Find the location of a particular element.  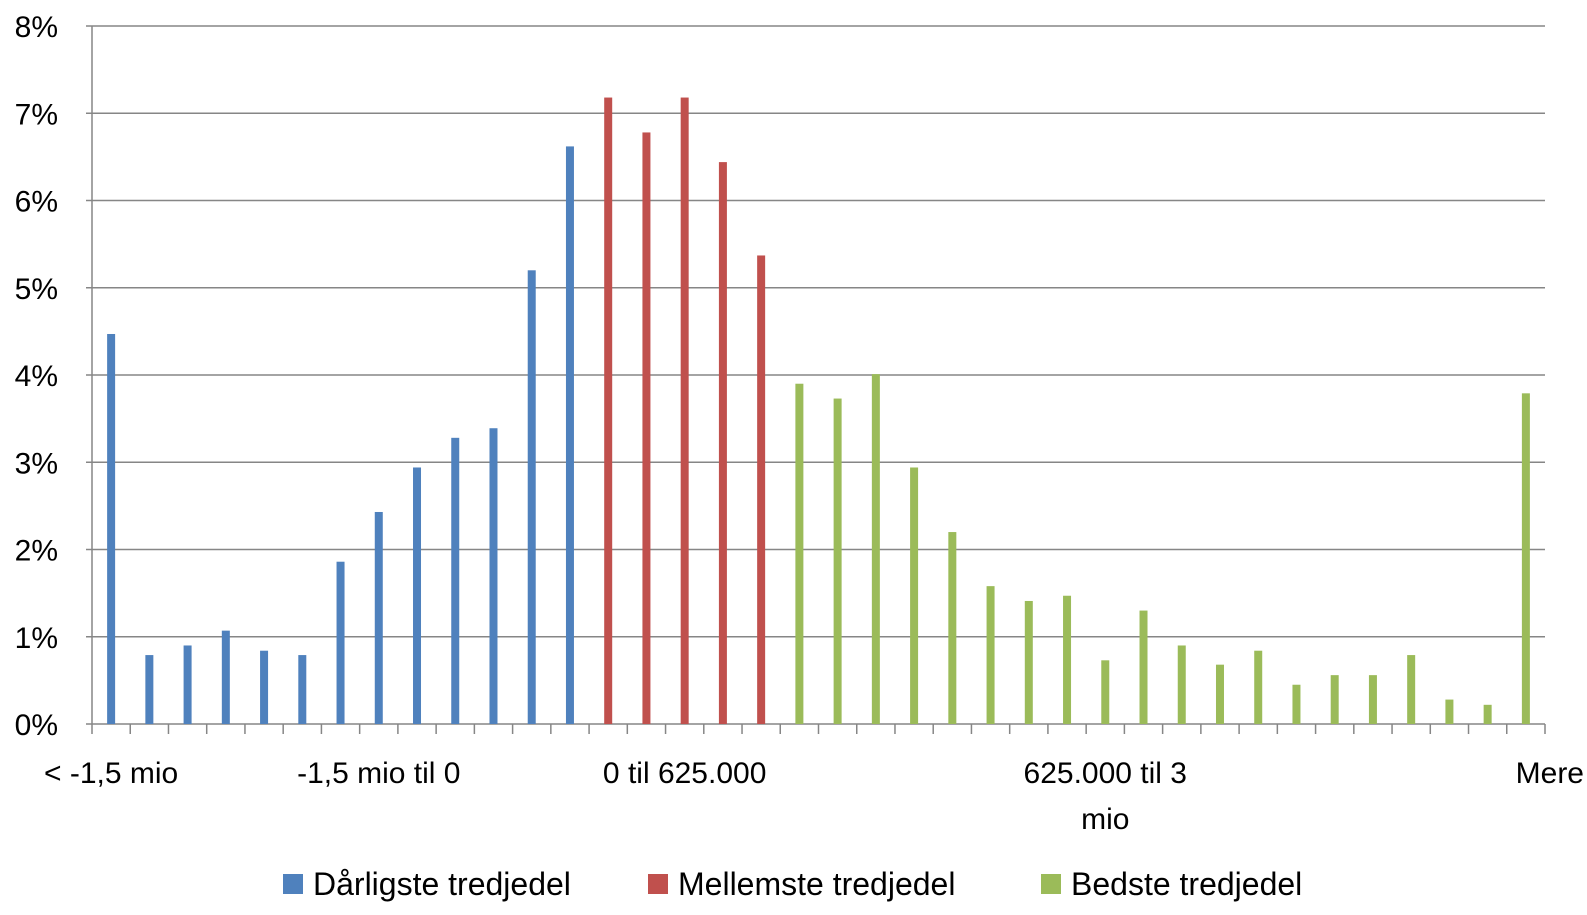

legend-item: Bedste tredjedel is located at coordinates (1171, 884).